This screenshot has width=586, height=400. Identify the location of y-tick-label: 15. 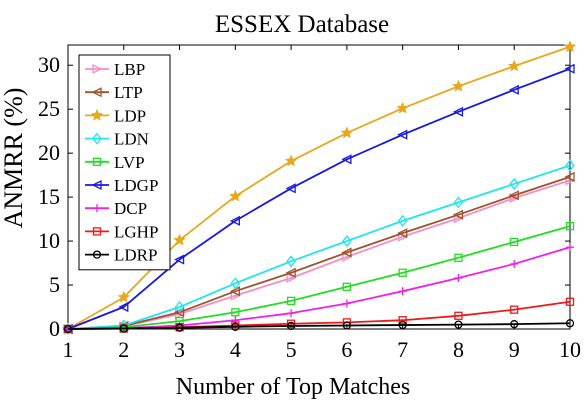
(49, 196).